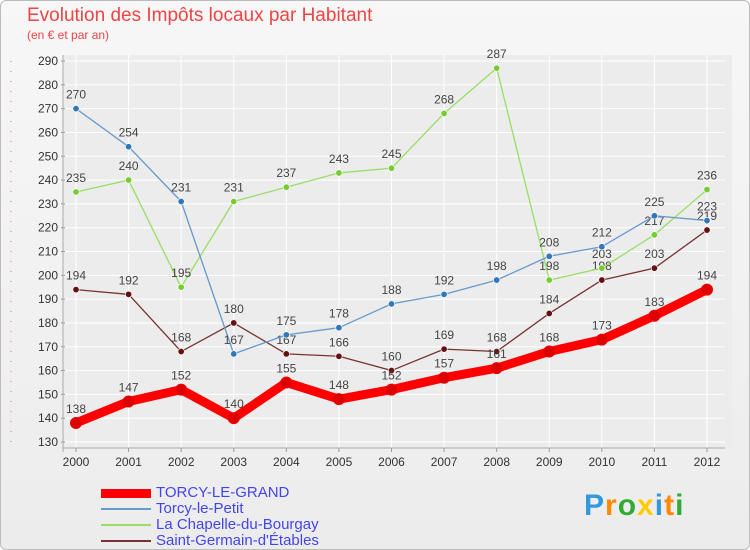 This screenshot has width=750, height=550. I want to click on data-label: 237, so click(286, 173).